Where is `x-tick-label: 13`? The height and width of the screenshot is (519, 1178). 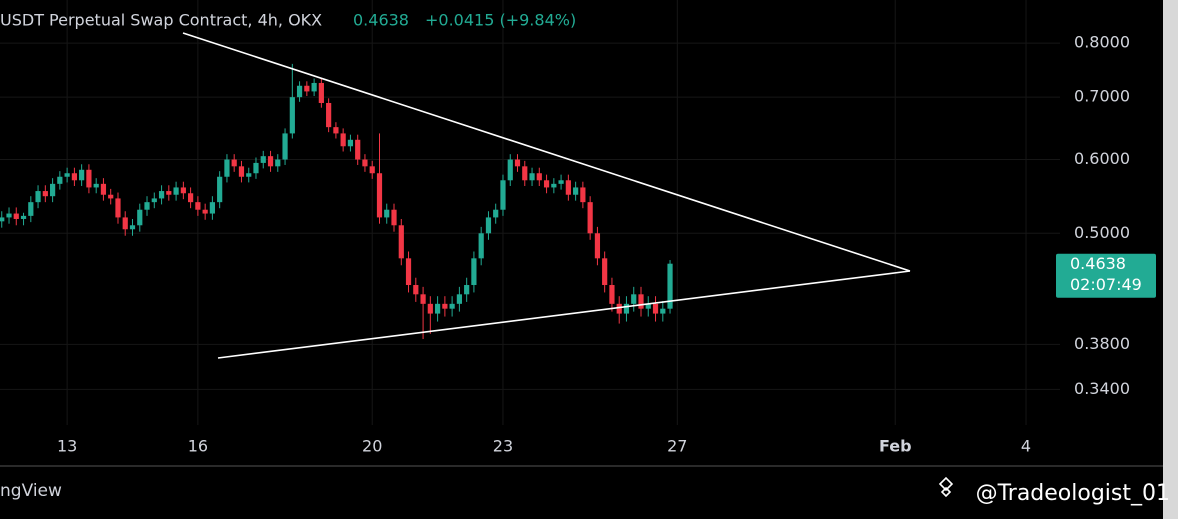 x-tick-label: 13 is located at coordinates (67, 446).